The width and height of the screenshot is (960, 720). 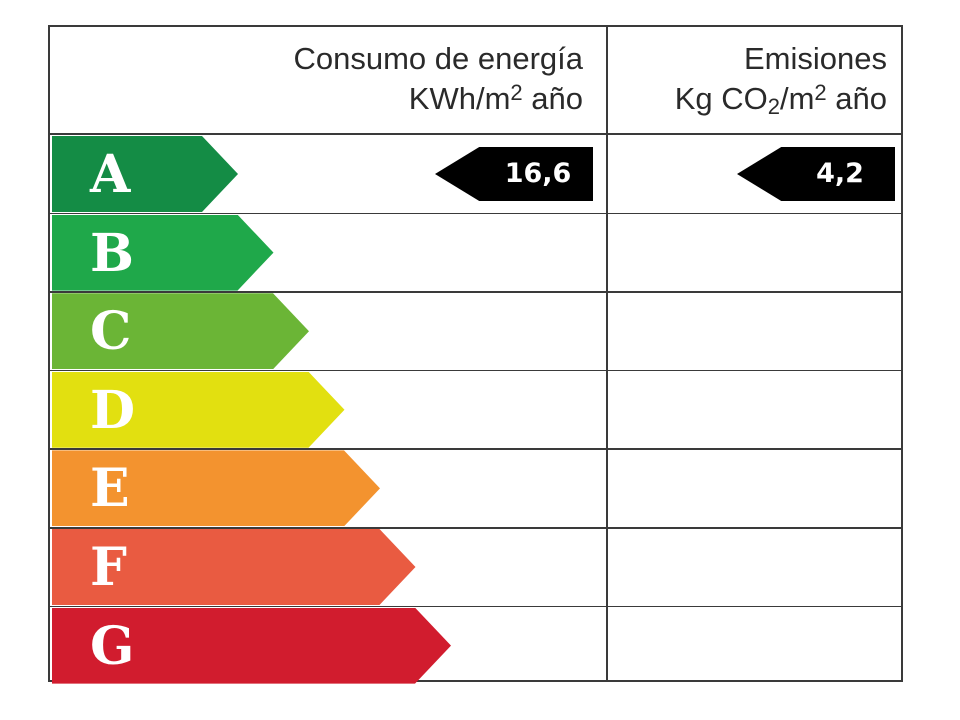 What do you see at coordinates (111, 332) in the screenshot?
I see `band-letter-c: C` at bounding box center [111, 332].